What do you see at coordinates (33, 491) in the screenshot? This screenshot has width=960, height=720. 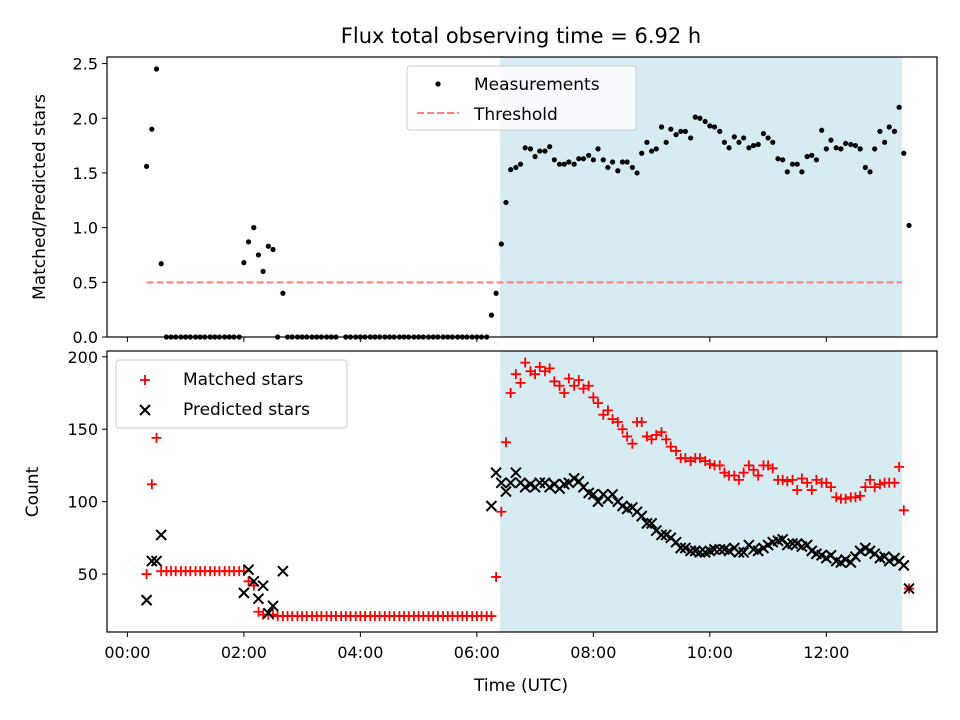 I see `bottom-ylabel: Count` at bounding box center [33, 491].